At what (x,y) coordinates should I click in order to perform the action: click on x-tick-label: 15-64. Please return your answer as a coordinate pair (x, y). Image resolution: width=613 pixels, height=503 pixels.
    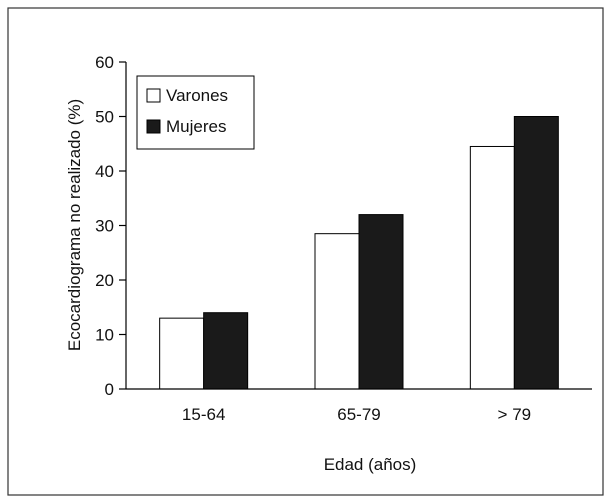
    Looking at the image, I should click on (203, 414).